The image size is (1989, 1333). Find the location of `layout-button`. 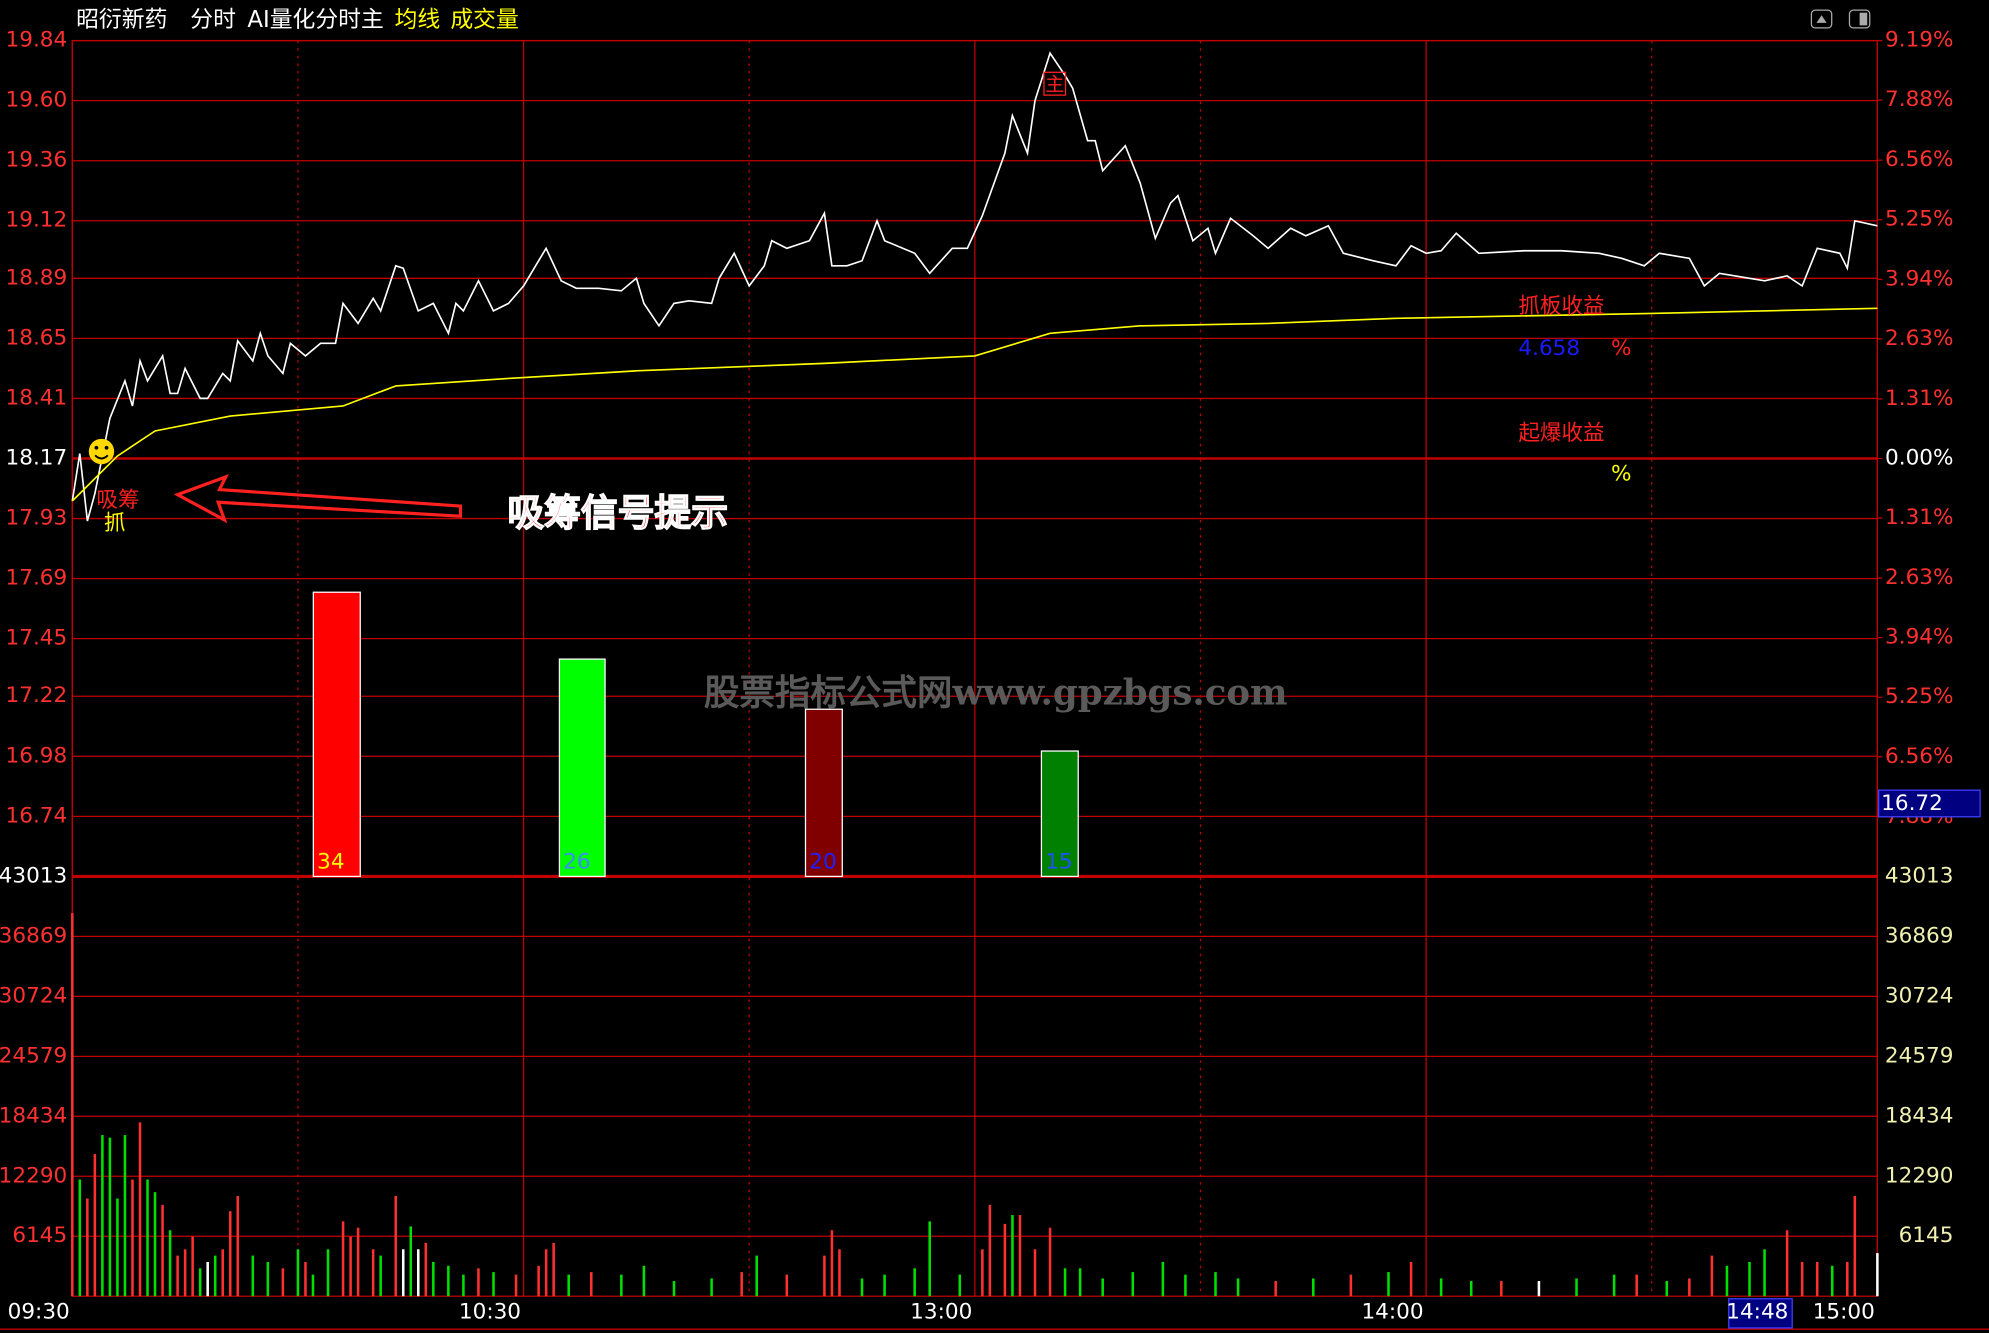

layout-button is located at coordinates (1859, 19).